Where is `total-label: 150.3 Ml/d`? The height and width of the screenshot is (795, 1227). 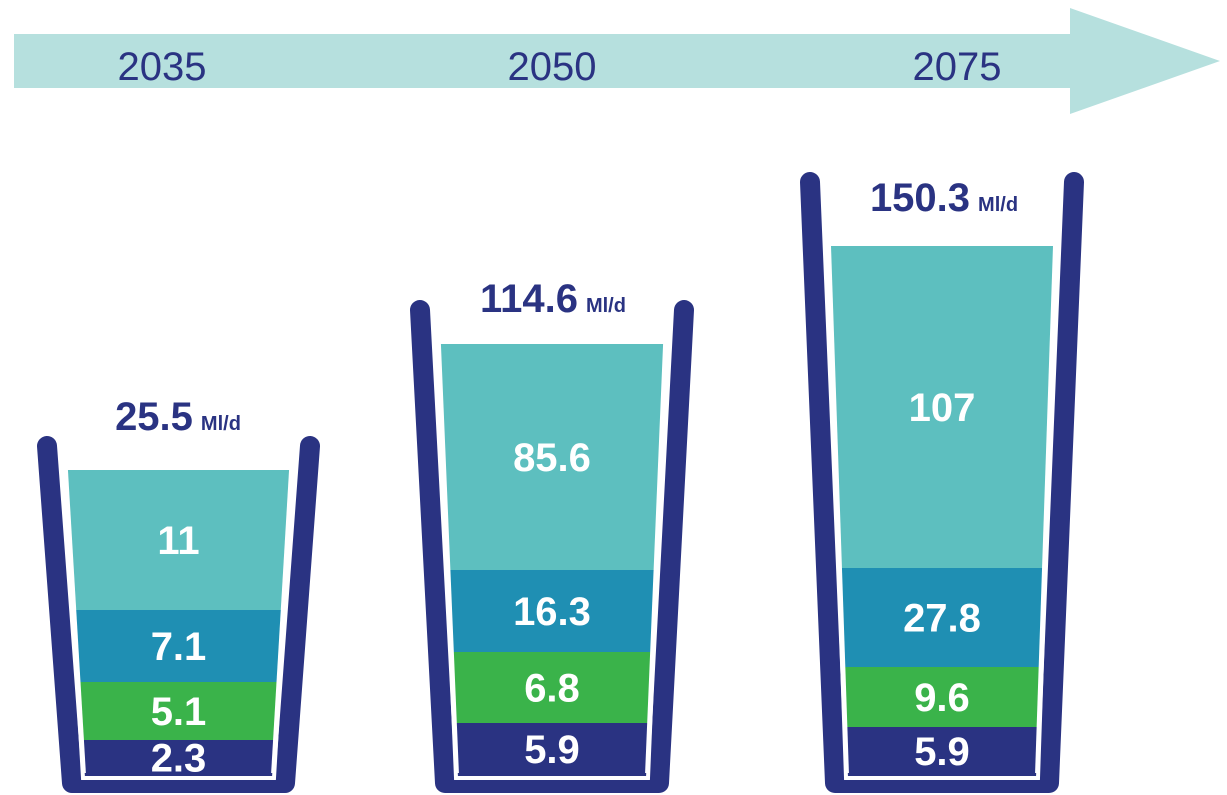 total-label: 150.3 Ml/d is located at coordinates (944, 198).